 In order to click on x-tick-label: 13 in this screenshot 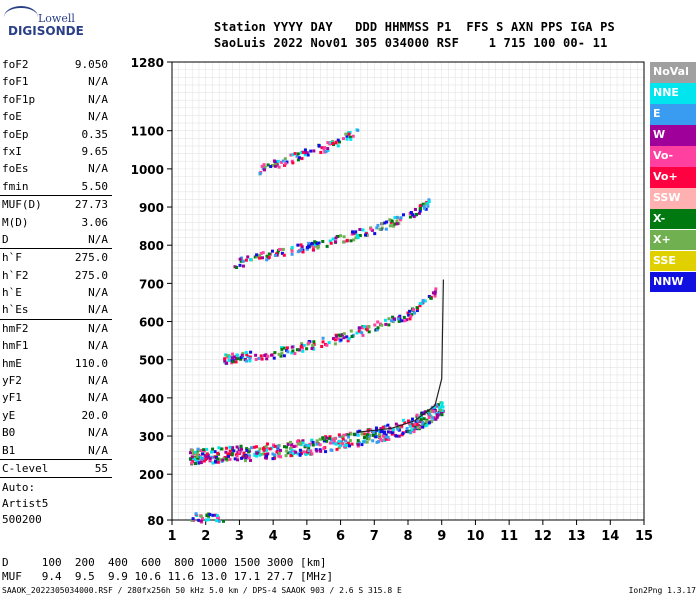, I will do `click(577, 536)`.